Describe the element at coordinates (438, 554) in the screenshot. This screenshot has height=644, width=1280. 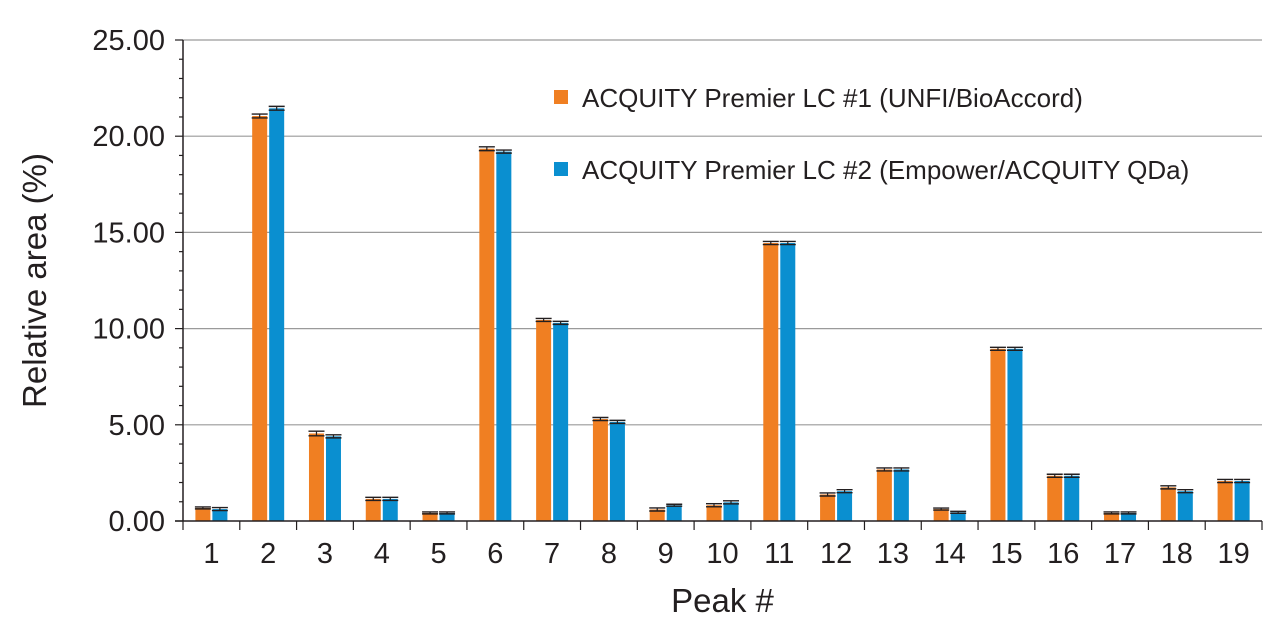
I see `x-tick-label: 5` at that location.